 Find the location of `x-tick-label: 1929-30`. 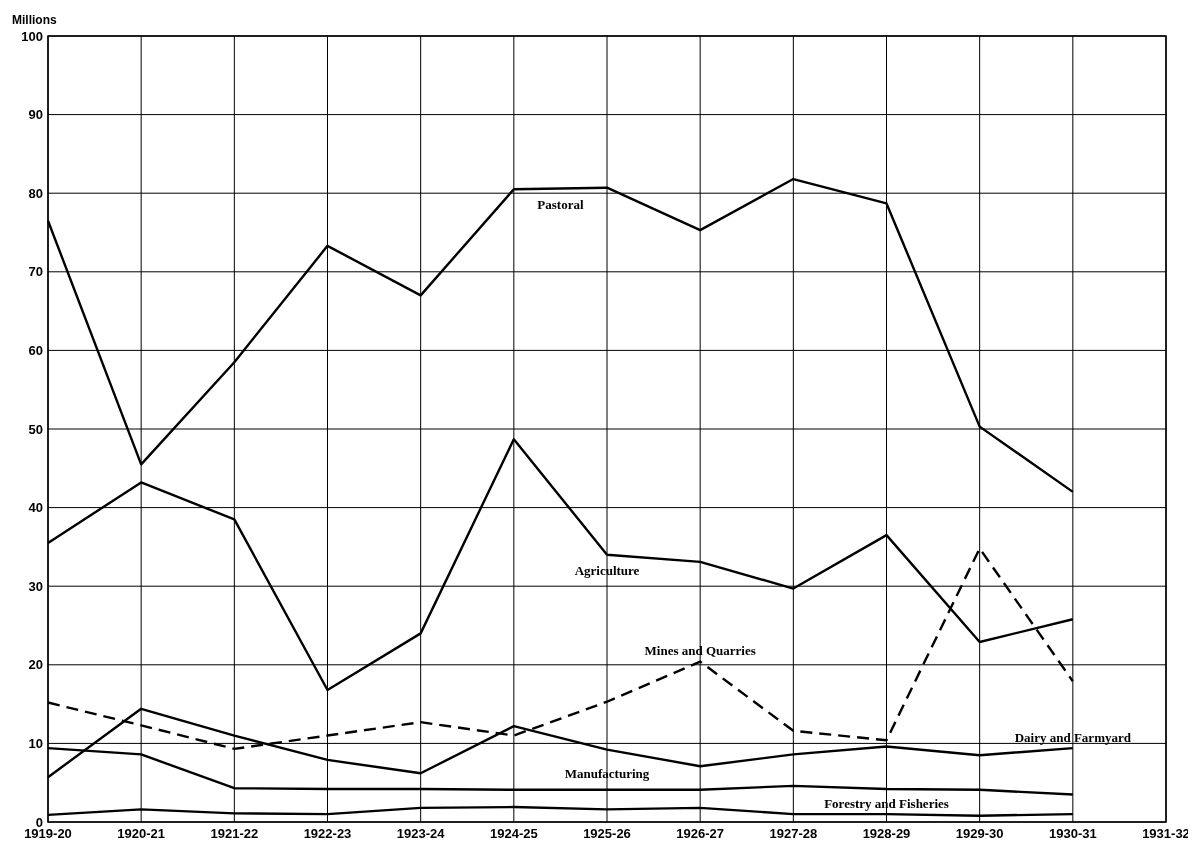

x-tick-label: 1929-30 is located at coordinates (979, 833).